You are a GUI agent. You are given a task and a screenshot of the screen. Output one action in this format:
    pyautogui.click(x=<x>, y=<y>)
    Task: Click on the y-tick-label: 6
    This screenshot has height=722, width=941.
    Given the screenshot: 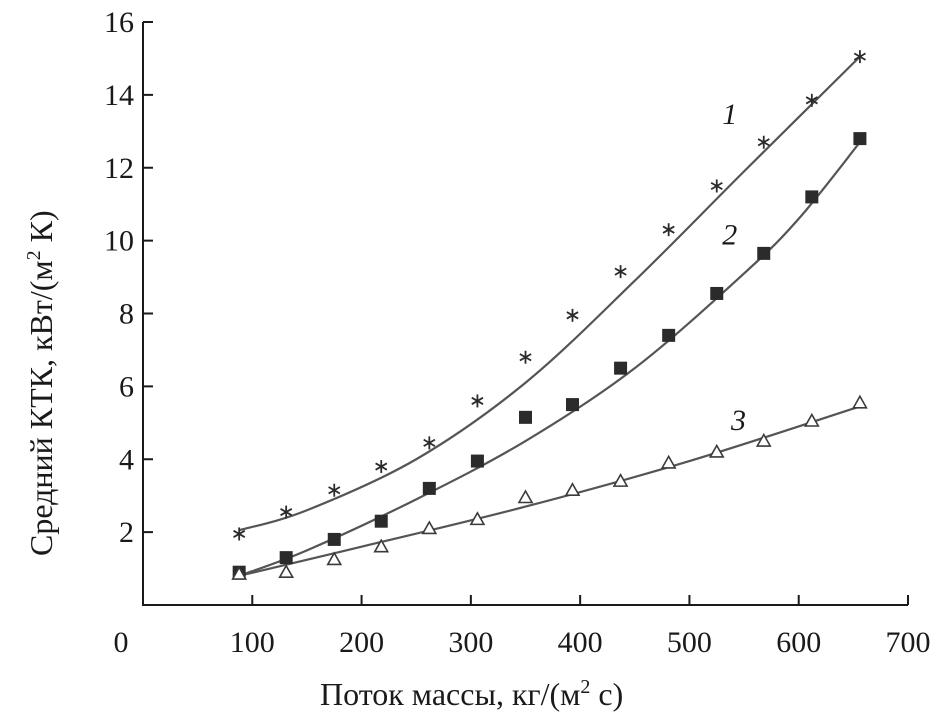 What is the action you would take?
    pyautogui.click(x=126, y=386)
    